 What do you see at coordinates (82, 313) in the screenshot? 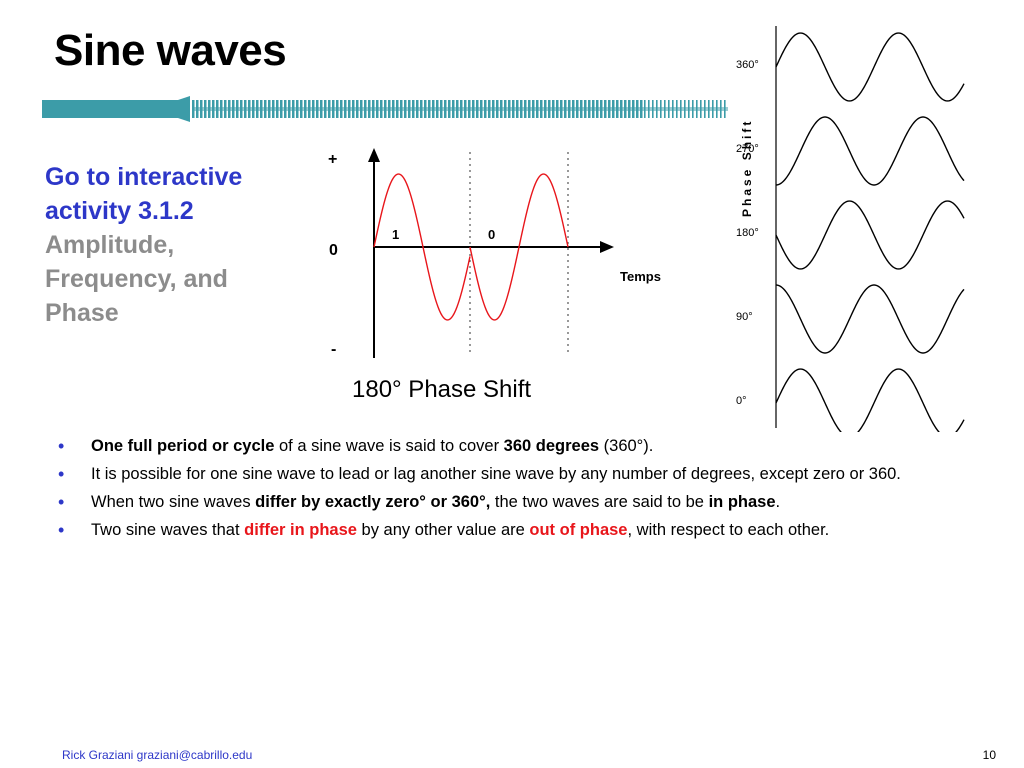
I see `activity-subtitle-line-3: Phase` at bounding box center [82, 313].